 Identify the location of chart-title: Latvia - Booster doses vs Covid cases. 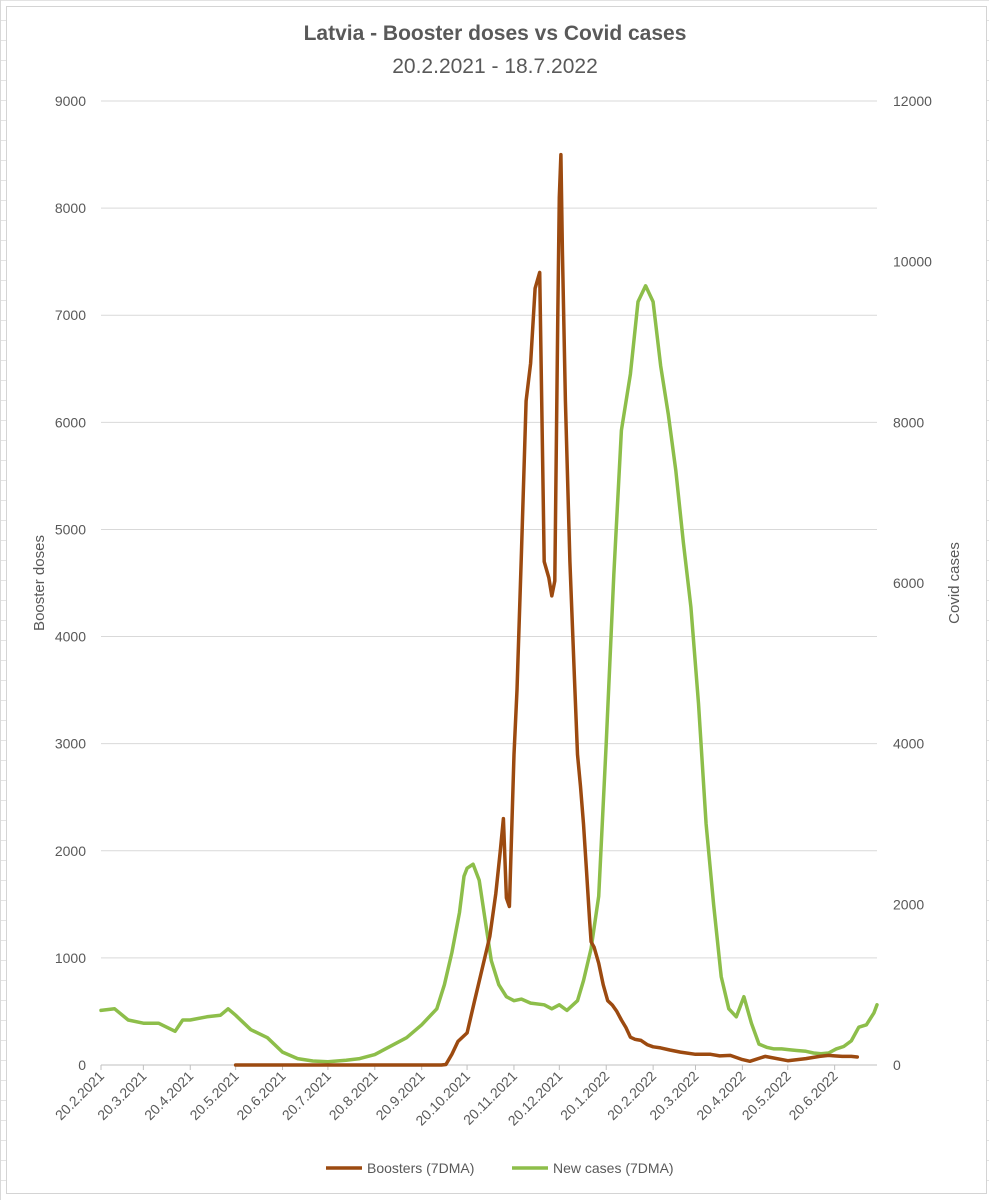
(495, 33).